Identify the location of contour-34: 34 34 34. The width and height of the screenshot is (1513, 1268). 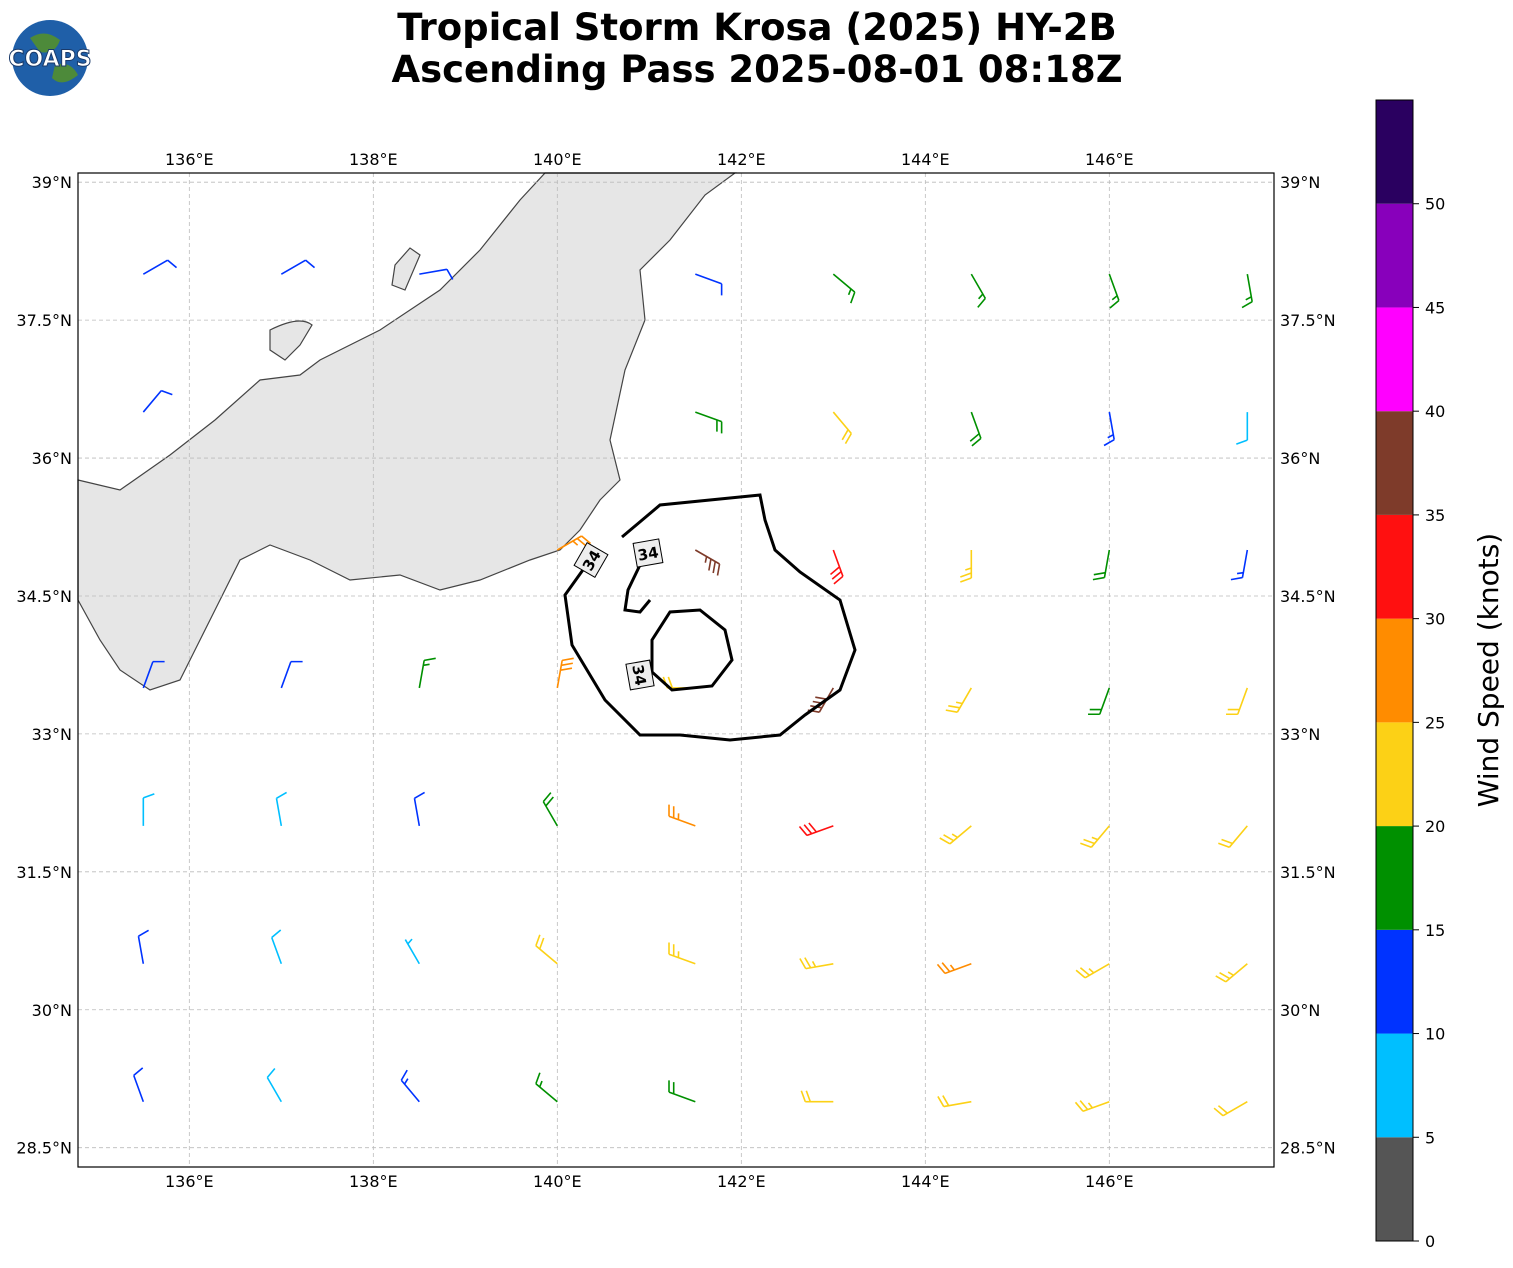
(710, 617).